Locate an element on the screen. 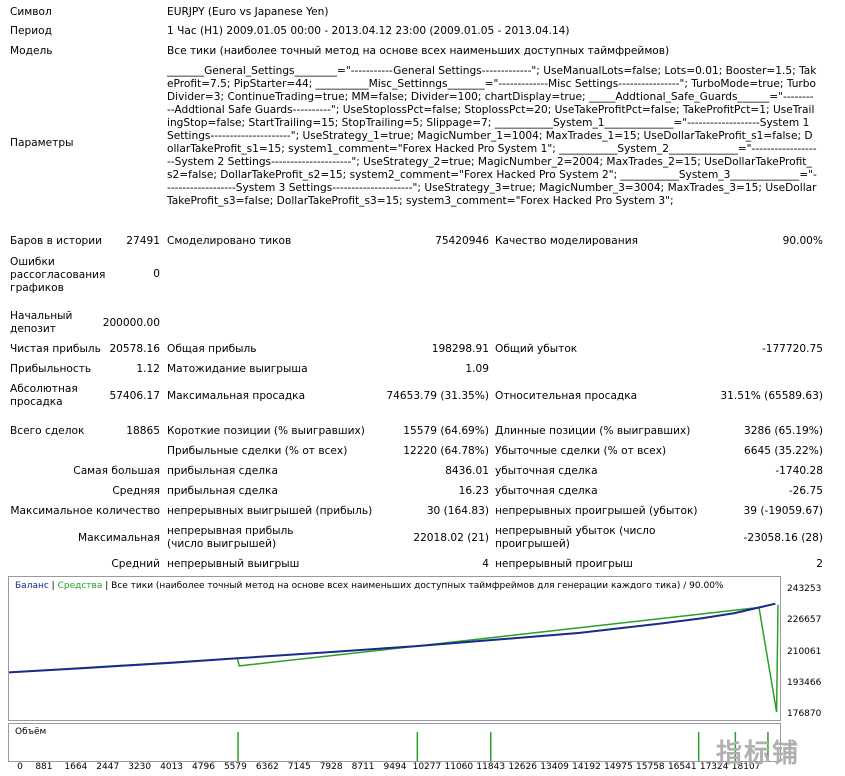 This screenshot has height=776, width=845. deposit-label: Начальный депозит is located at coordinates (41, 322).